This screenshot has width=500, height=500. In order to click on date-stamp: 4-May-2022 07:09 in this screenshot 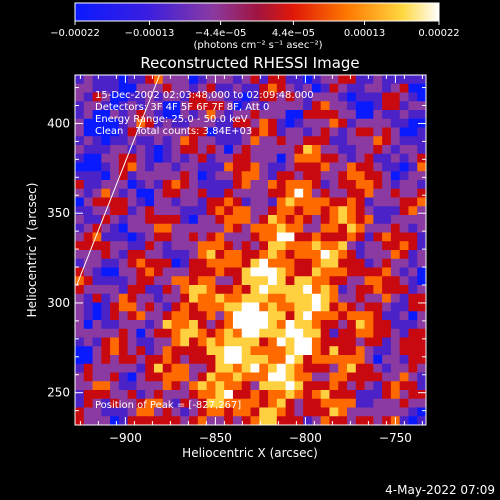, I will do `click(440, 490)`.